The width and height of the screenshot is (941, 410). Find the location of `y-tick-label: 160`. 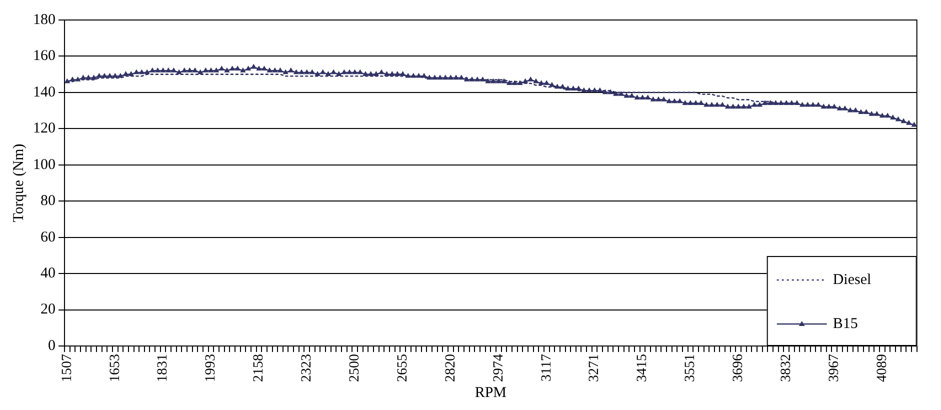

y-tick-label: 160 is located at coordinates (44, 56).